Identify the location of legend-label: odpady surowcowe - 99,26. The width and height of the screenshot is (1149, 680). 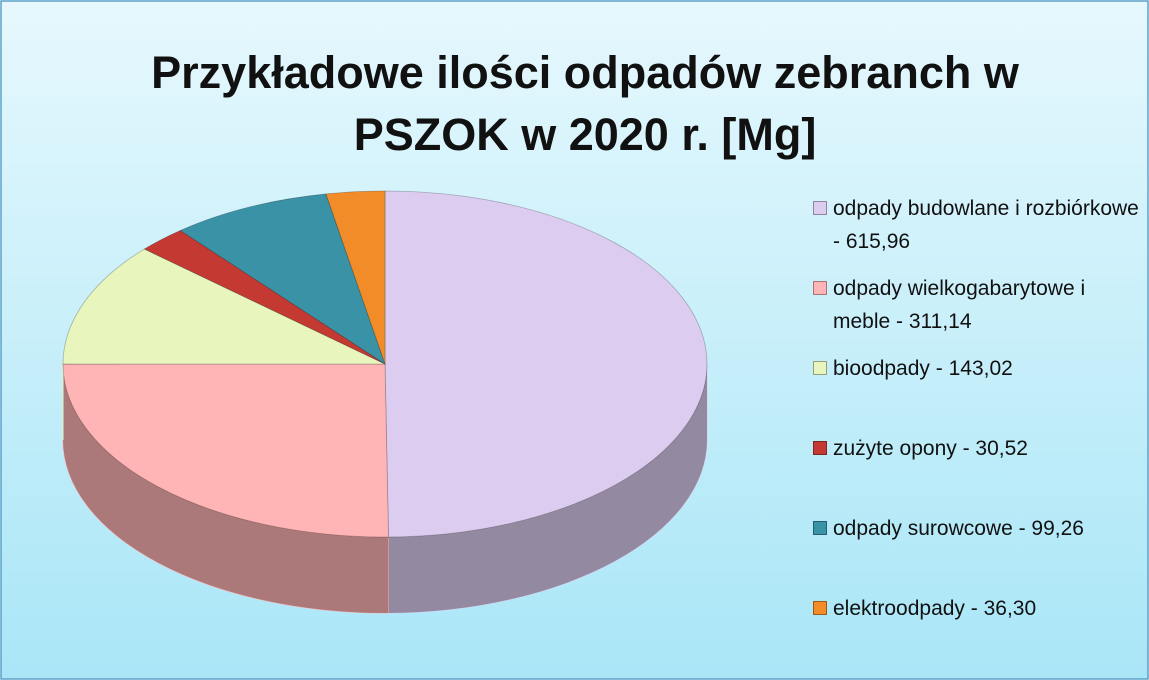
(958, 528).